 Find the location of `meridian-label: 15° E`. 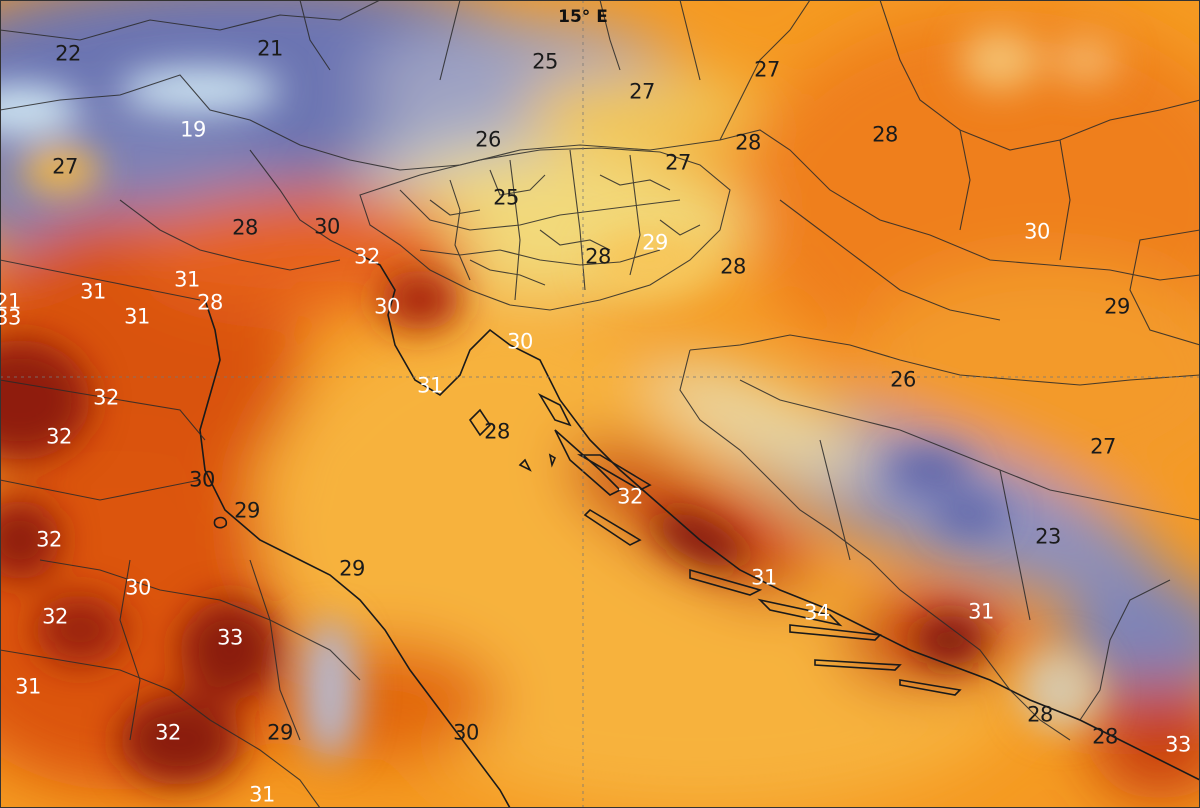

meridian-label: 15° E is located at coordinates (583, 17).